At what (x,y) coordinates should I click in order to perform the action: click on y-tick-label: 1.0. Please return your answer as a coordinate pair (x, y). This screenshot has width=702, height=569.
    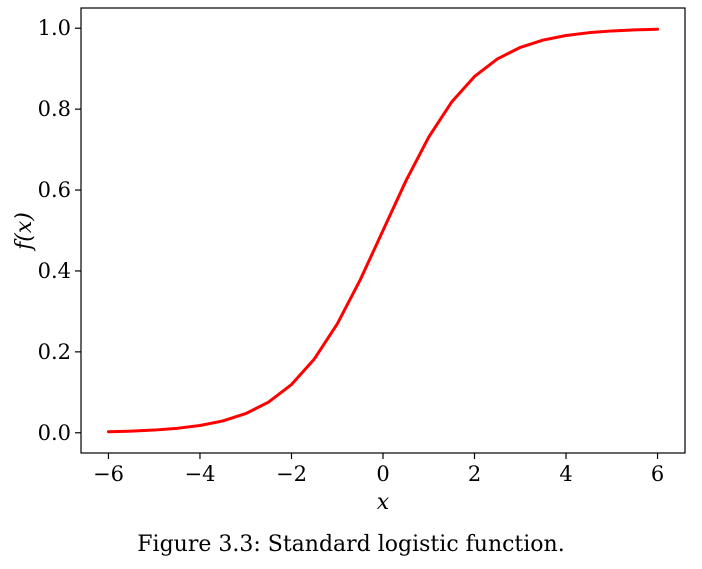
    Looking at the image, I should click on (54, 28).